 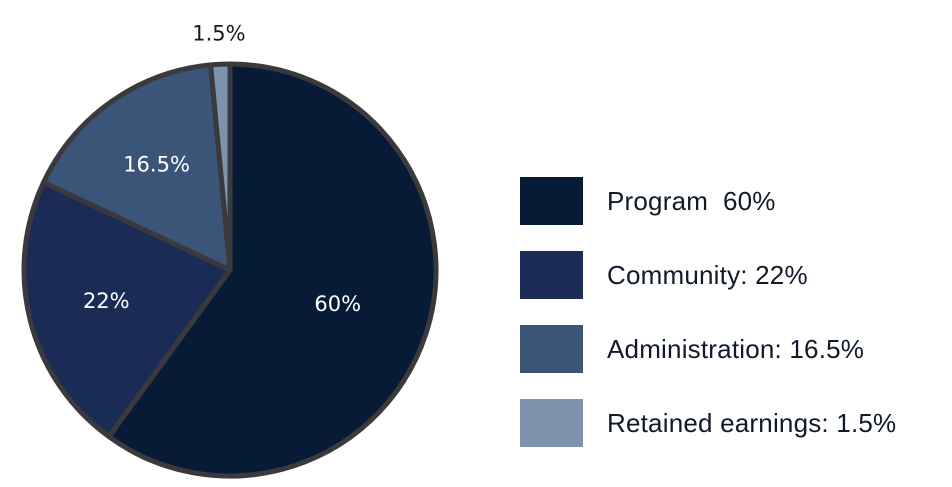 I want to click on legend-swatch-retained-earnings, so click(x=551, y=423).